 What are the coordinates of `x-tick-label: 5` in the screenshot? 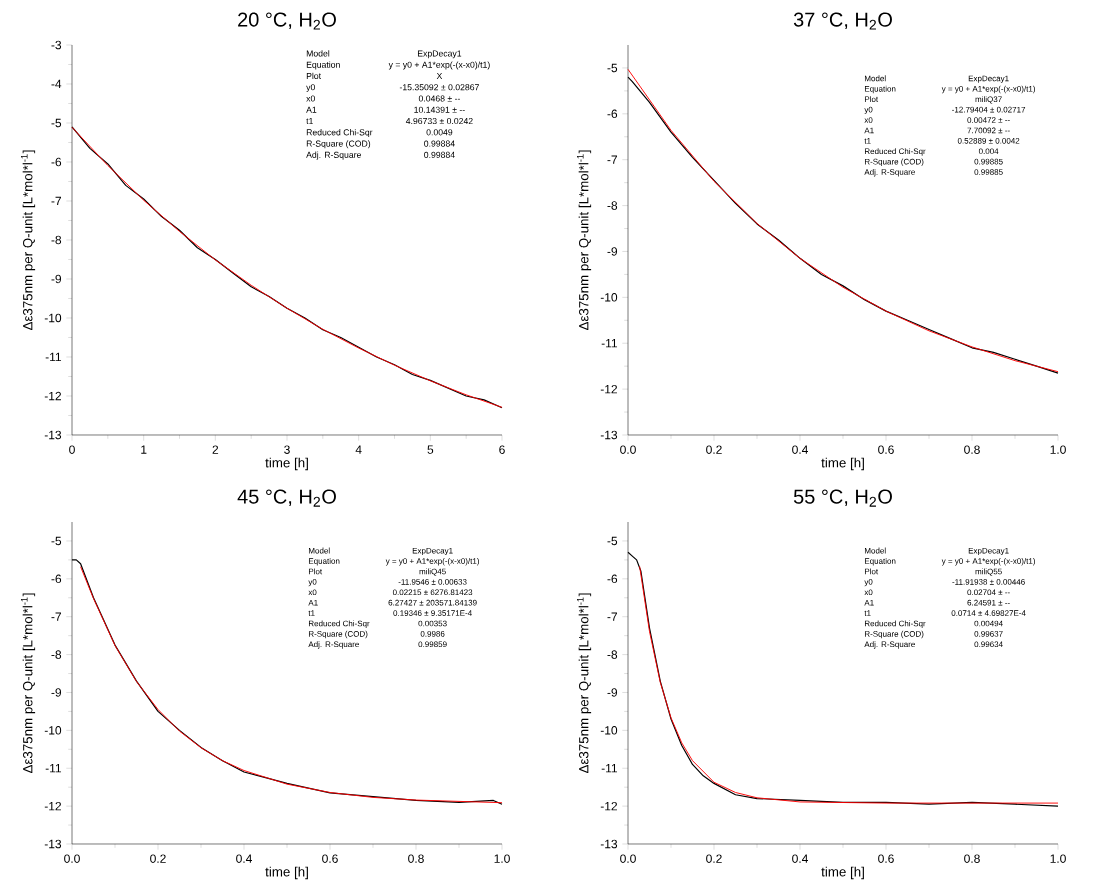 It's located at (430, 449).